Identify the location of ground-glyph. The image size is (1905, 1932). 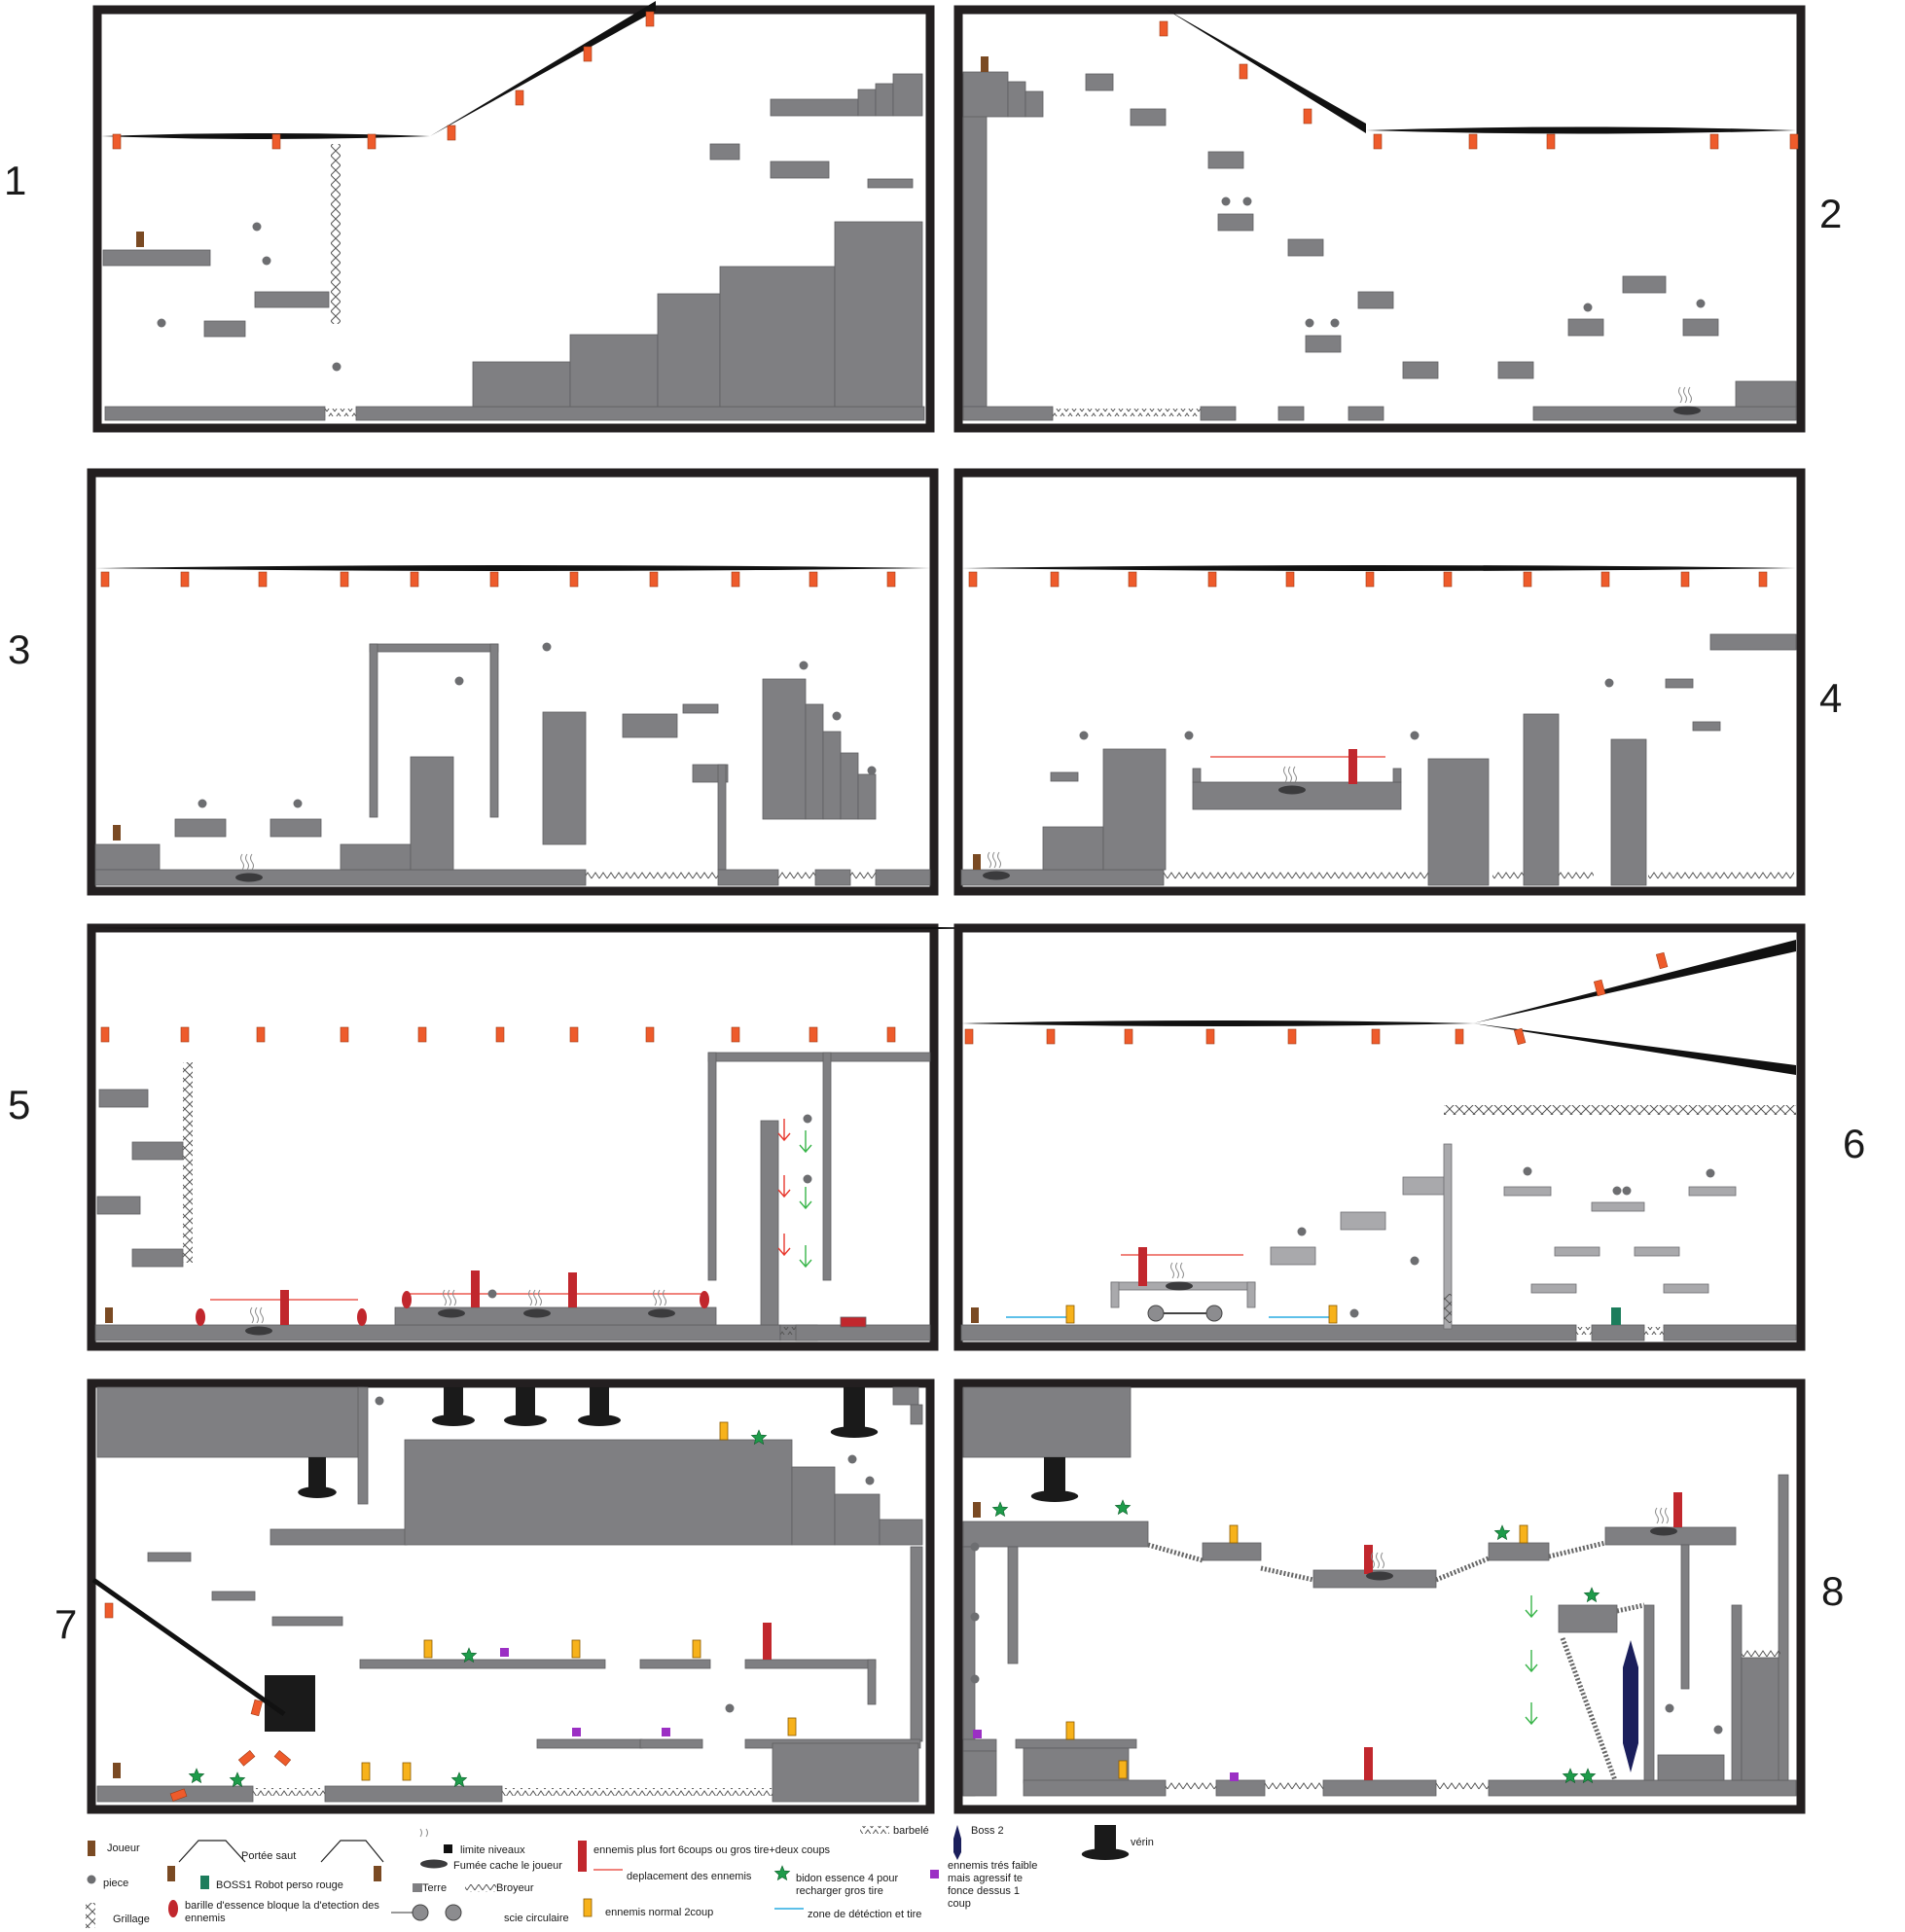
(417, 1887).